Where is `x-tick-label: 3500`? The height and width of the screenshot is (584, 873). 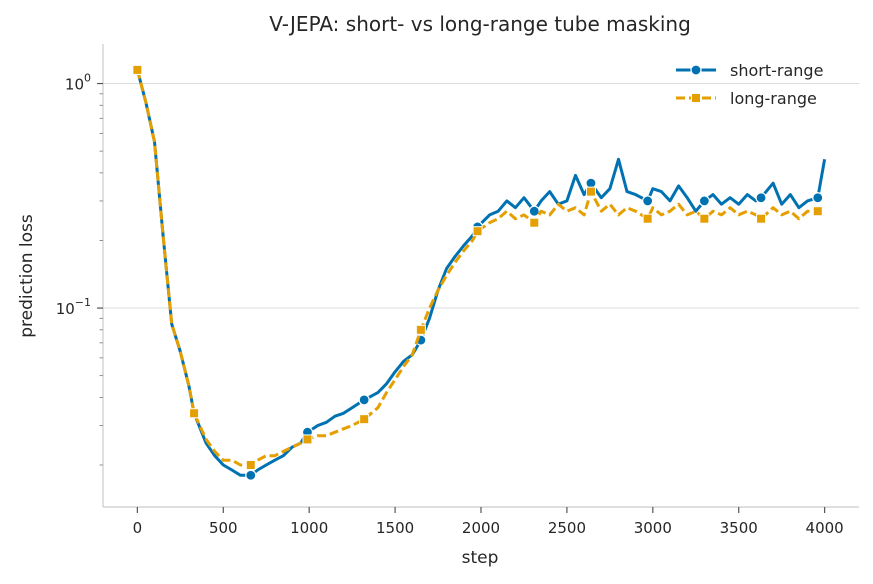
x-tick-label: 3500 is located at coordinates (739, 528).